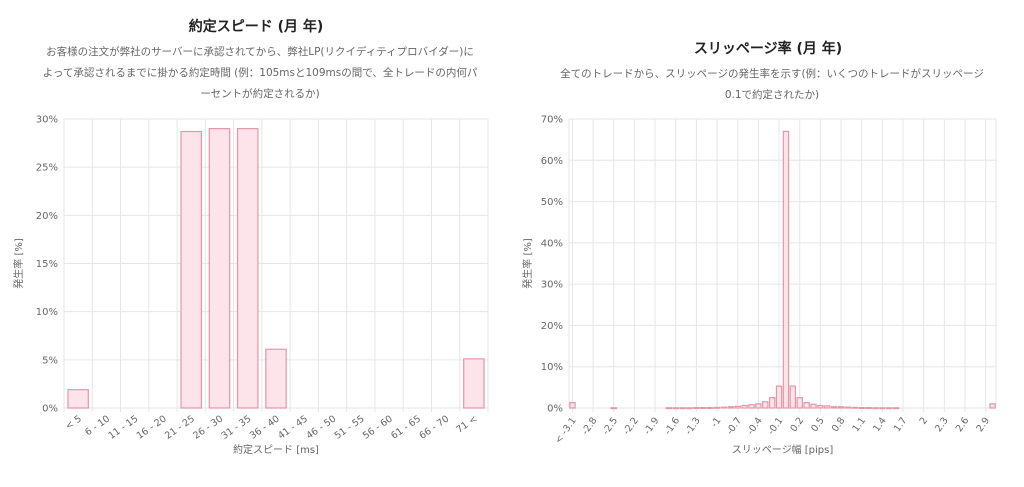 This screenshot has width=1024, height=487. What do you see at coordinates (768, 49) in the screenshot?
I see `slippage-chart-title: スリッページ率 (月 年)` at bounding box center [768, 49].